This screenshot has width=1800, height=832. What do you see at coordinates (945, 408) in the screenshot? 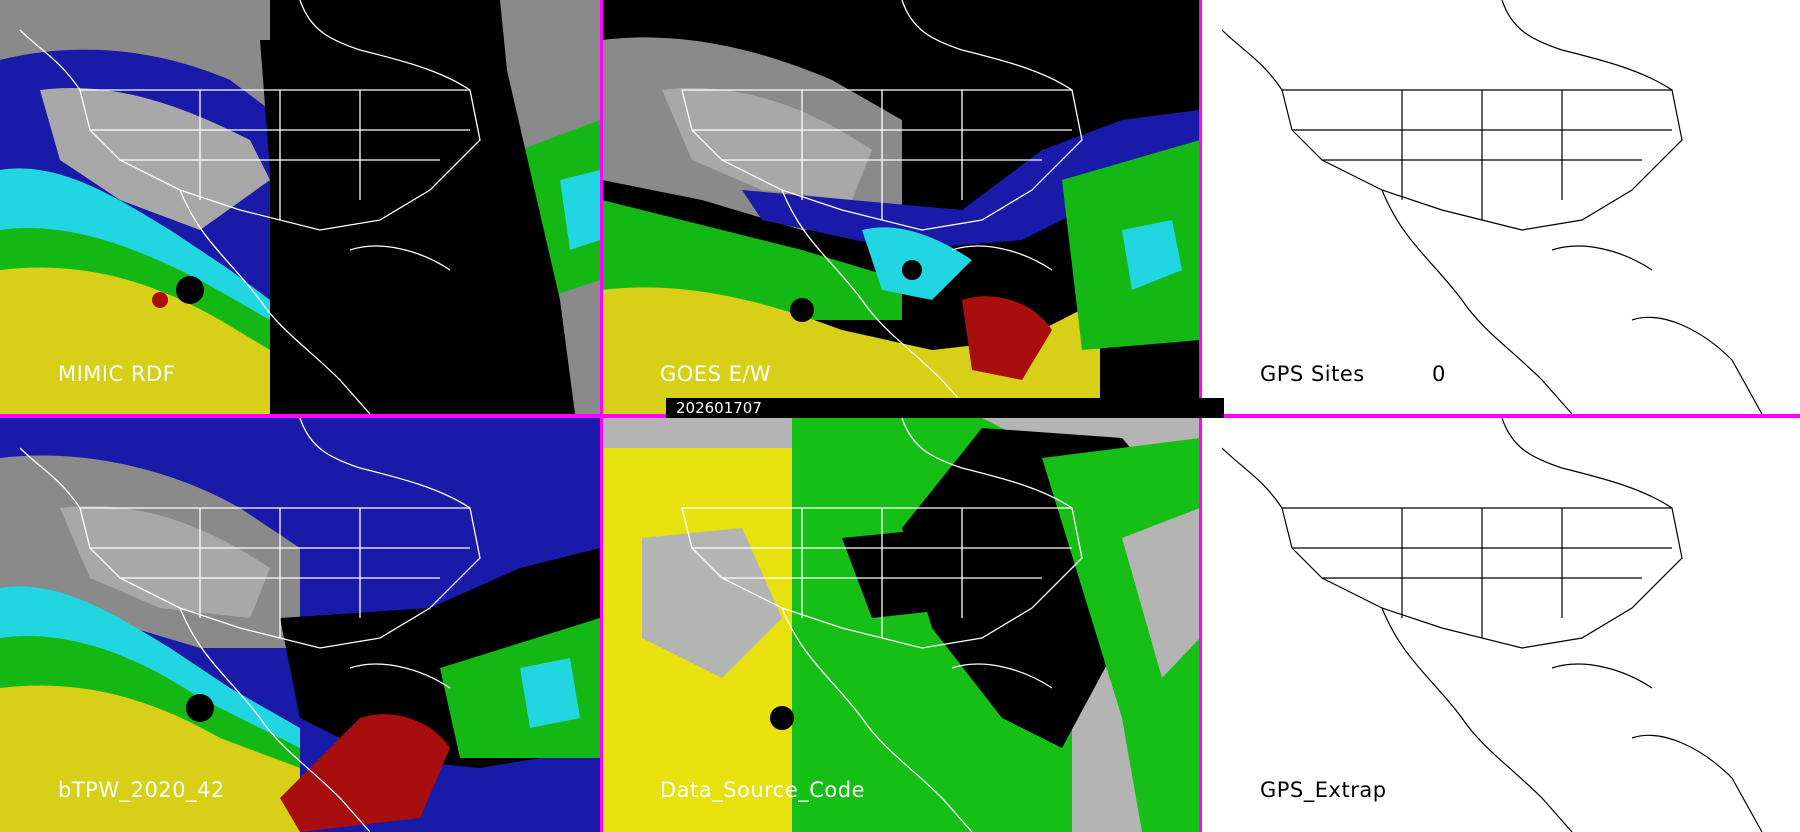
I see `timestamp-bar: 202601707` at bounding box center [945, 408].